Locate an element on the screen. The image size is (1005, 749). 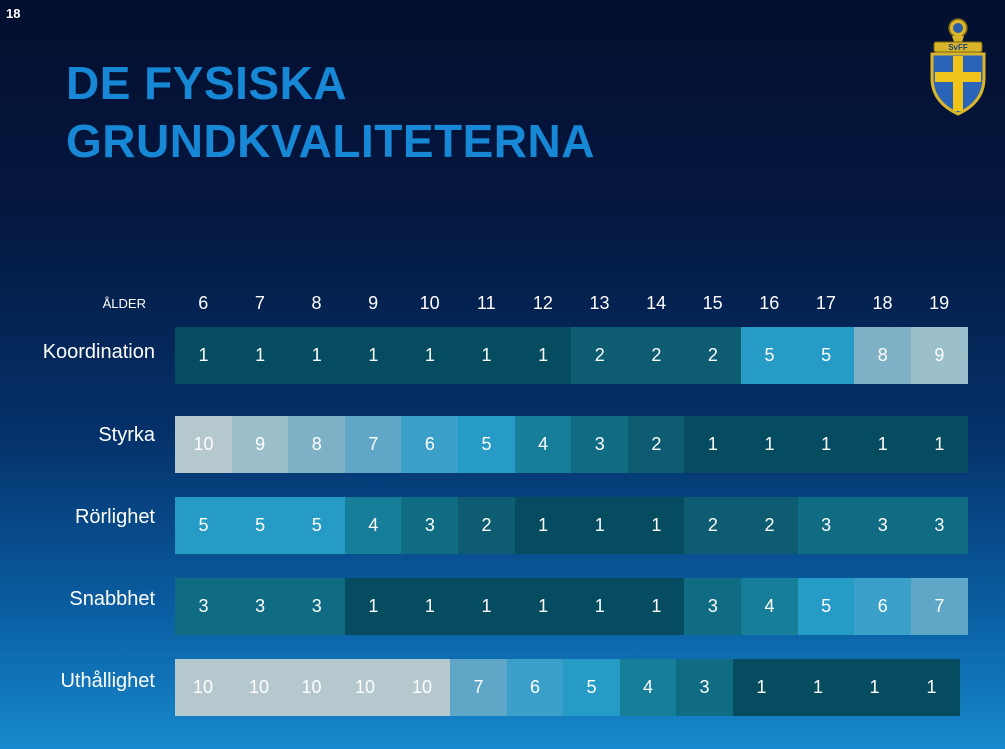
age-tick-9: 9 is located at coordinates (373, 303).